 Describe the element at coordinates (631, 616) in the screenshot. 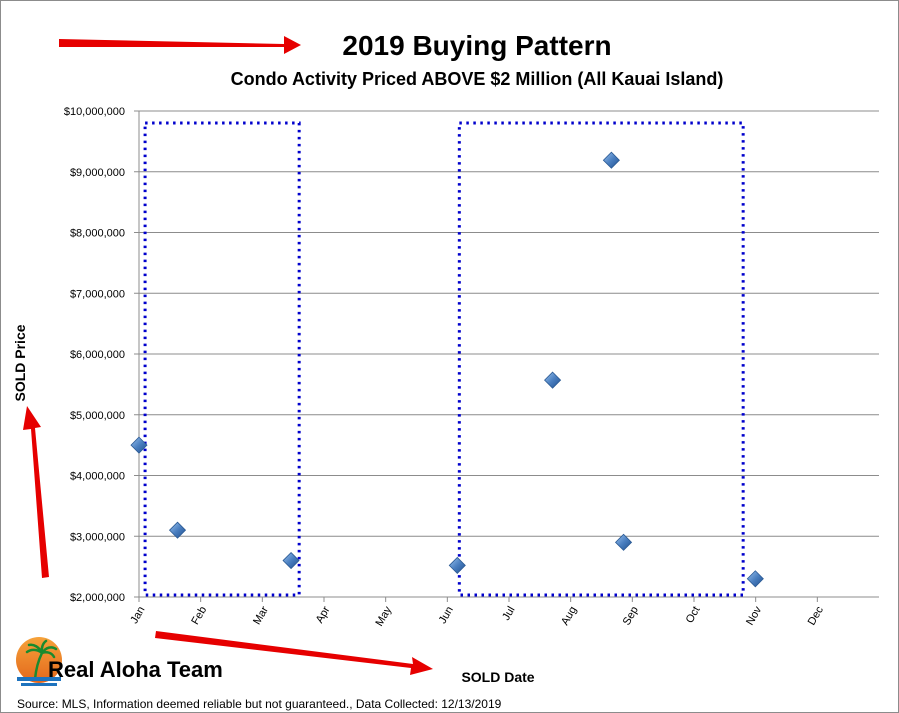

I see `x-tick-label: Sep` at that location.